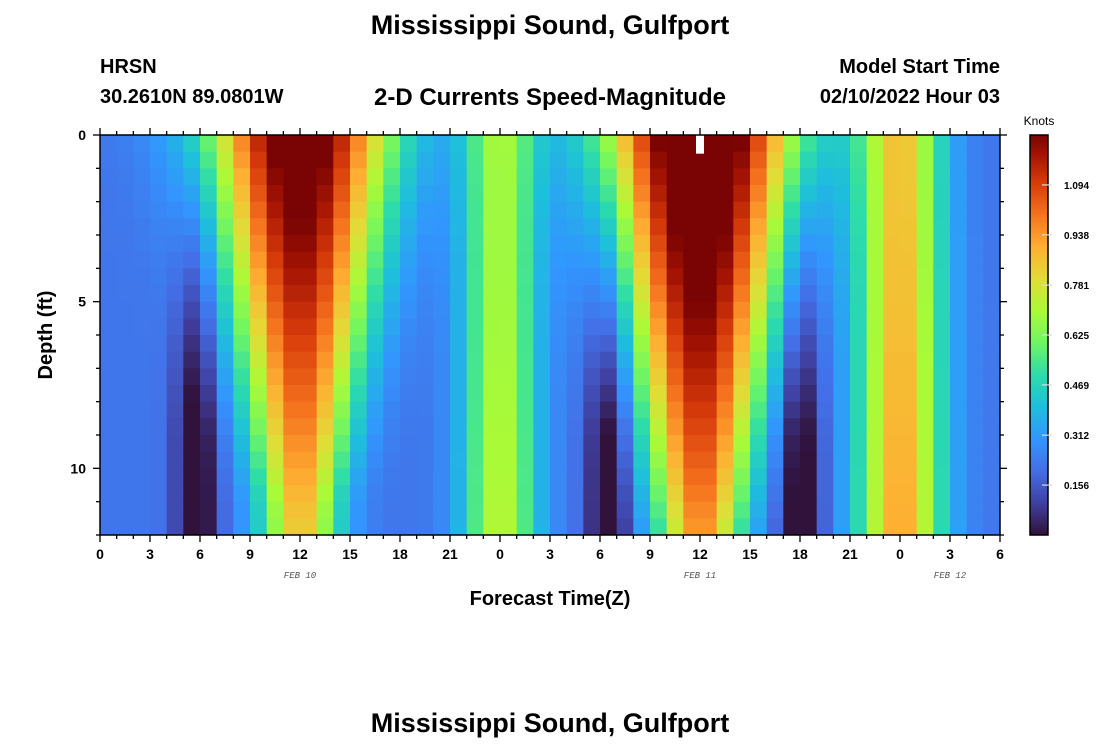 This screenshot has height=750, width=1100. Describe the element at coordinates (400, 554) in the screenshot. I see `x-tick-label: 18` at that location.